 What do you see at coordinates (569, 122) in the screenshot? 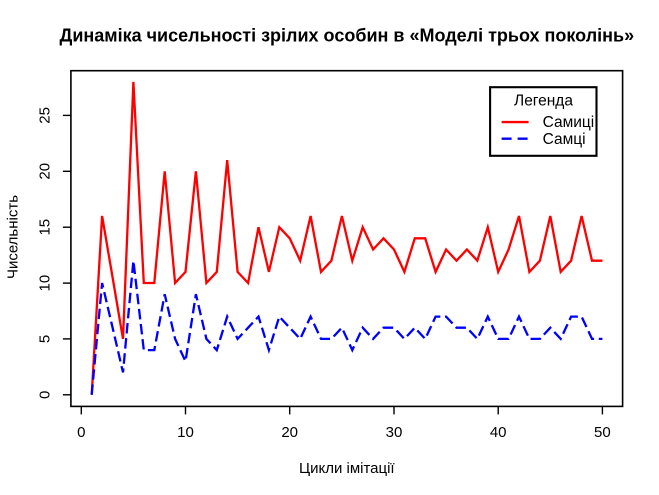
I see `svg-text: Самиці` at bounding box center [569, 122].